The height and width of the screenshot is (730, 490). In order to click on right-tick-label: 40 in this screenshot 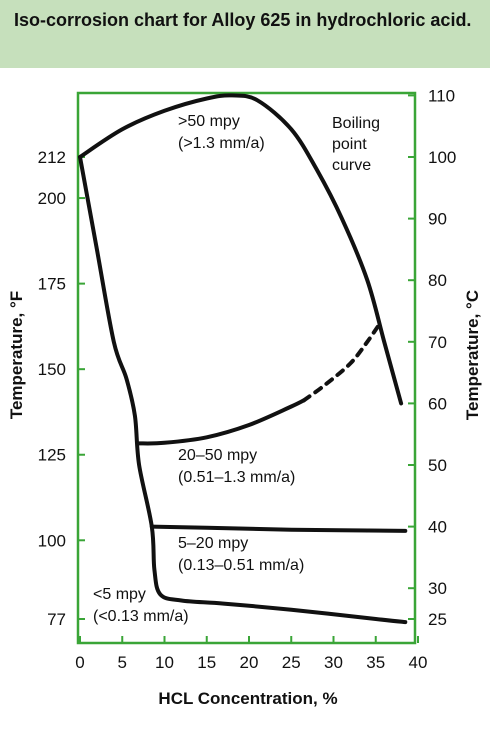, I will do `click(437, 527)`.